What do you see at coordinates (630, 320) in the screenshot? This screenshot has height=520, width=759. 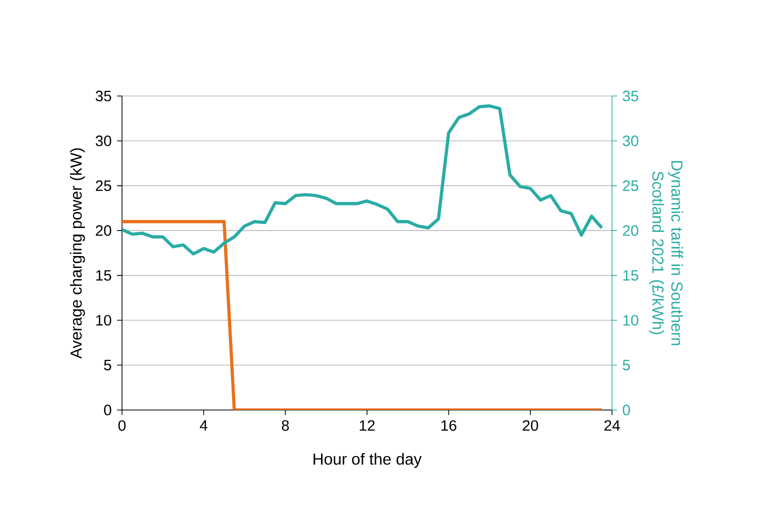 I see `y2-tick-label: 10` at bounding box center [630, 320].